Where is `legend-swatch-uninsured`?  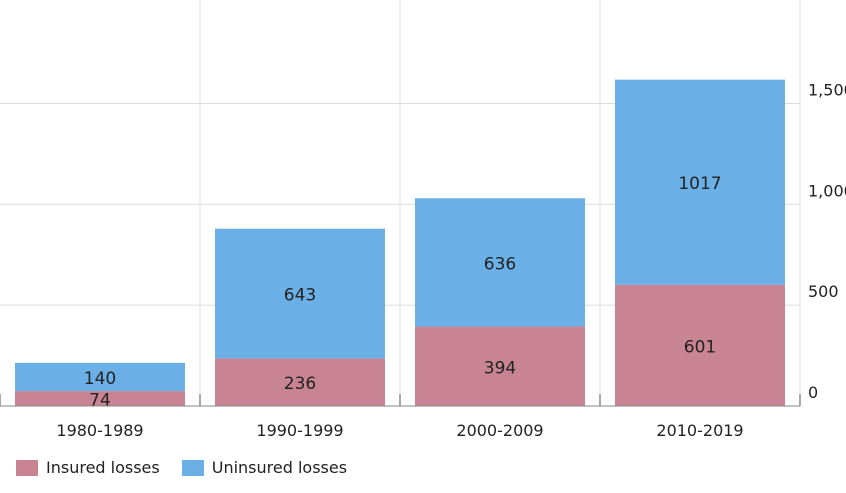
legend-swatch-uninsured is located at coordinates (192, 467).